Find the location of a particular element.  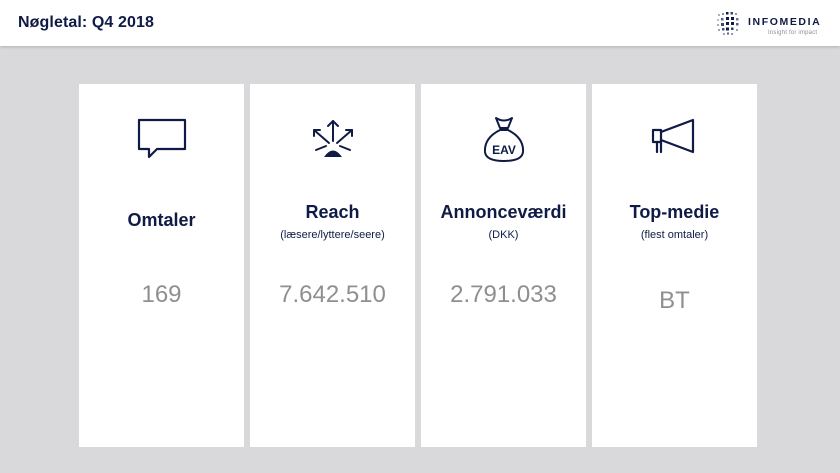

kpi-label: Annonceværdi is located at coordinates (503, 212).